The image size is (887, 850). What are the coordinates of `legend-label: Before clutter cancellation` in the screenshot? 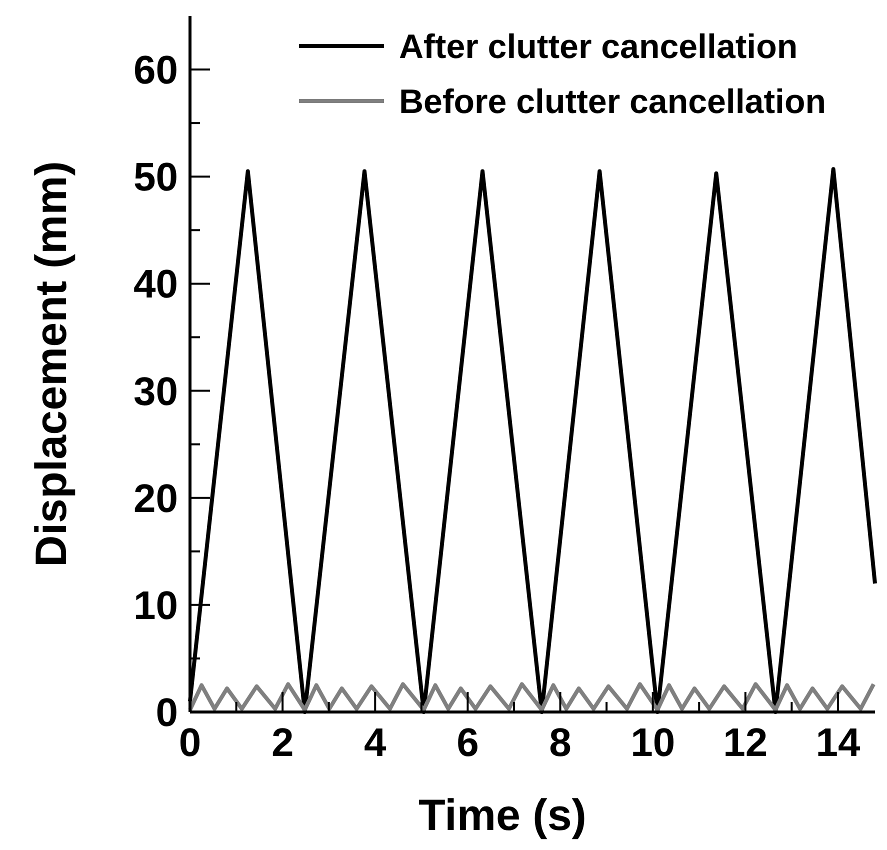 It's located at (612, 101).